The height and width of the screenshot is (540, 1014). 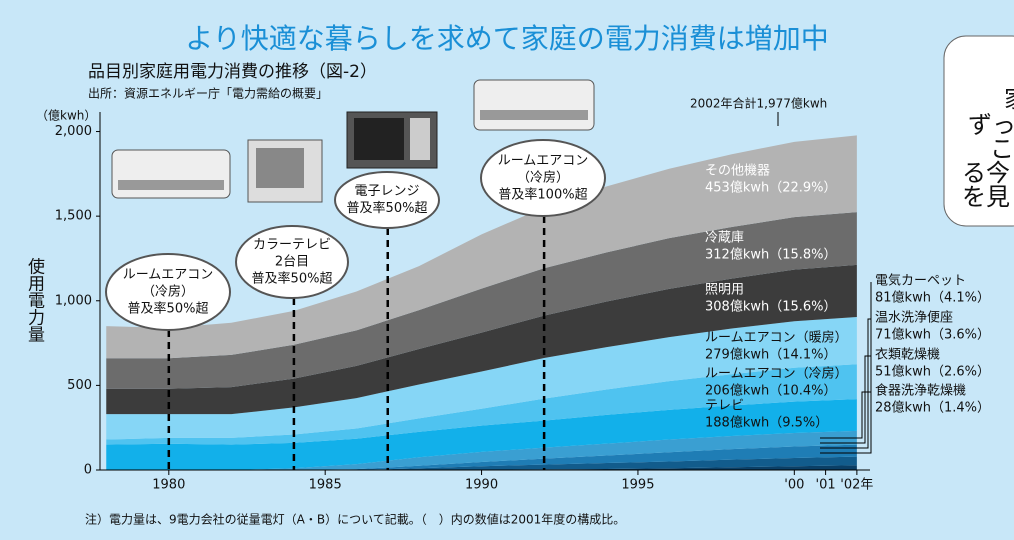 What do you see at coordinates (794, 485) in the screenshot?
I see `x-tick-label: '00` at bounding box center [794, 485].